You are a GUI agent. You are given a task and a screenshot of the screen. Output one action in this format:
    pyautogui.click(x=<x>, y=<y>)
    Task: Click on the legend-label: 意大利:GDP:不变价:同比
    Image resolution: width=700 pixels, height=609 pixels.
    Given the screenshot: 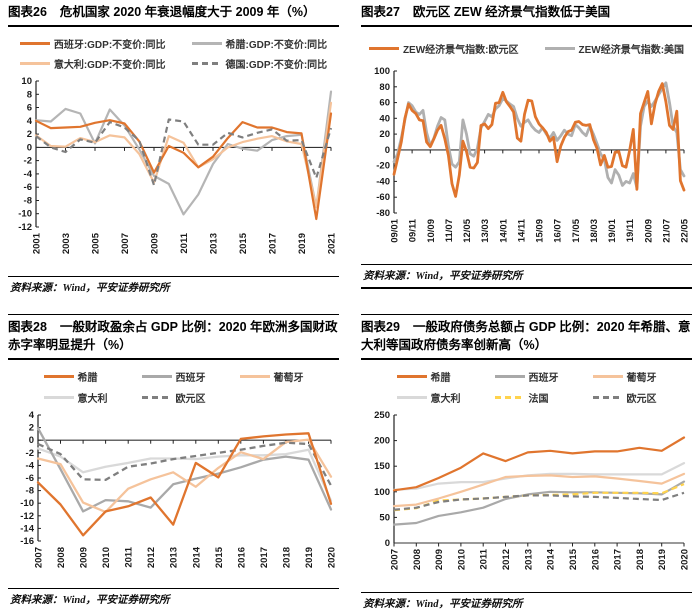 What is the action you would take?
    pyautogui.click(x=109, y=65)
    